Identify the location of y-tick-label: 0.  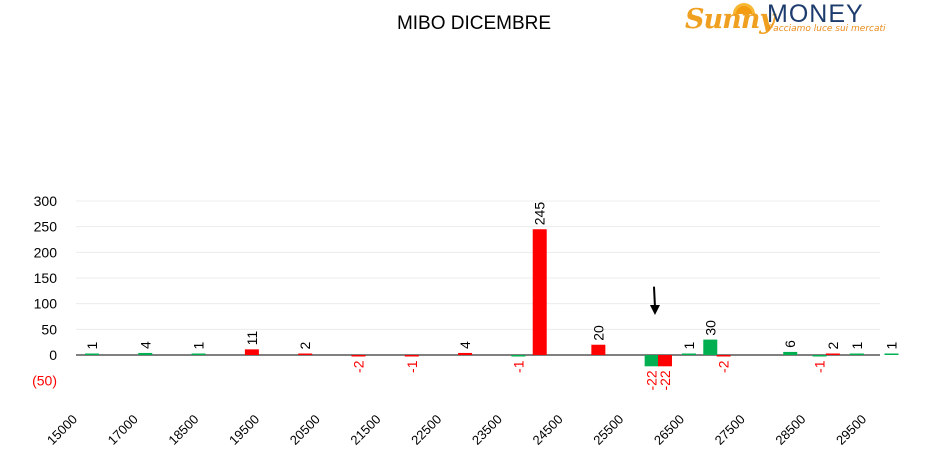
(53, 355).